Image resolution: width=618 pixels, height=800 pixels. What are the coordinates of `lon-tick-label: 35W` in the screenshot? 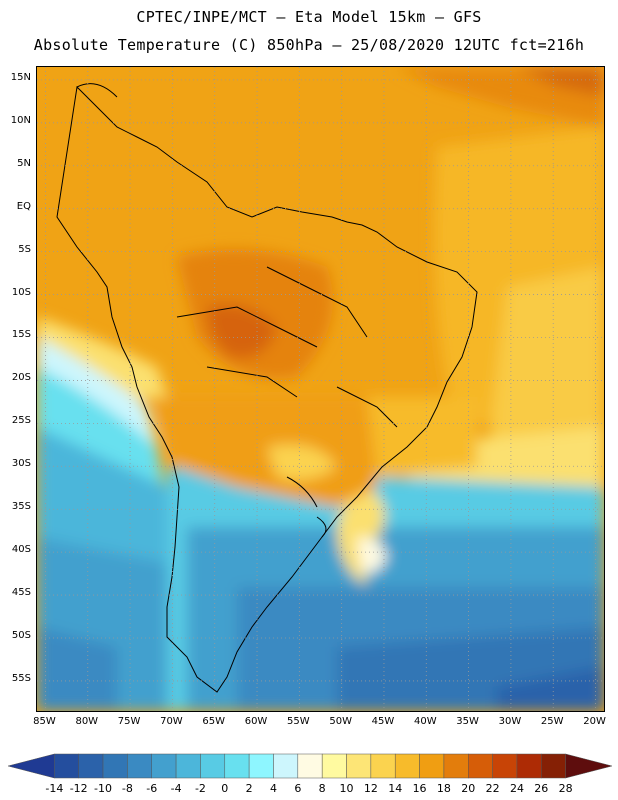 It's located at (467, 721).